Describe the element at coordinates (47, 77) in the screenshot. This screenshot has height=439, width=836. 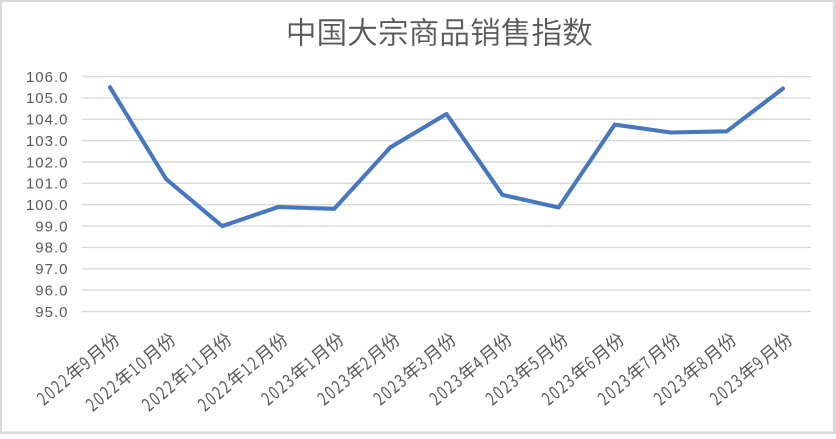
I see `svg-text: 106.0` at that location.